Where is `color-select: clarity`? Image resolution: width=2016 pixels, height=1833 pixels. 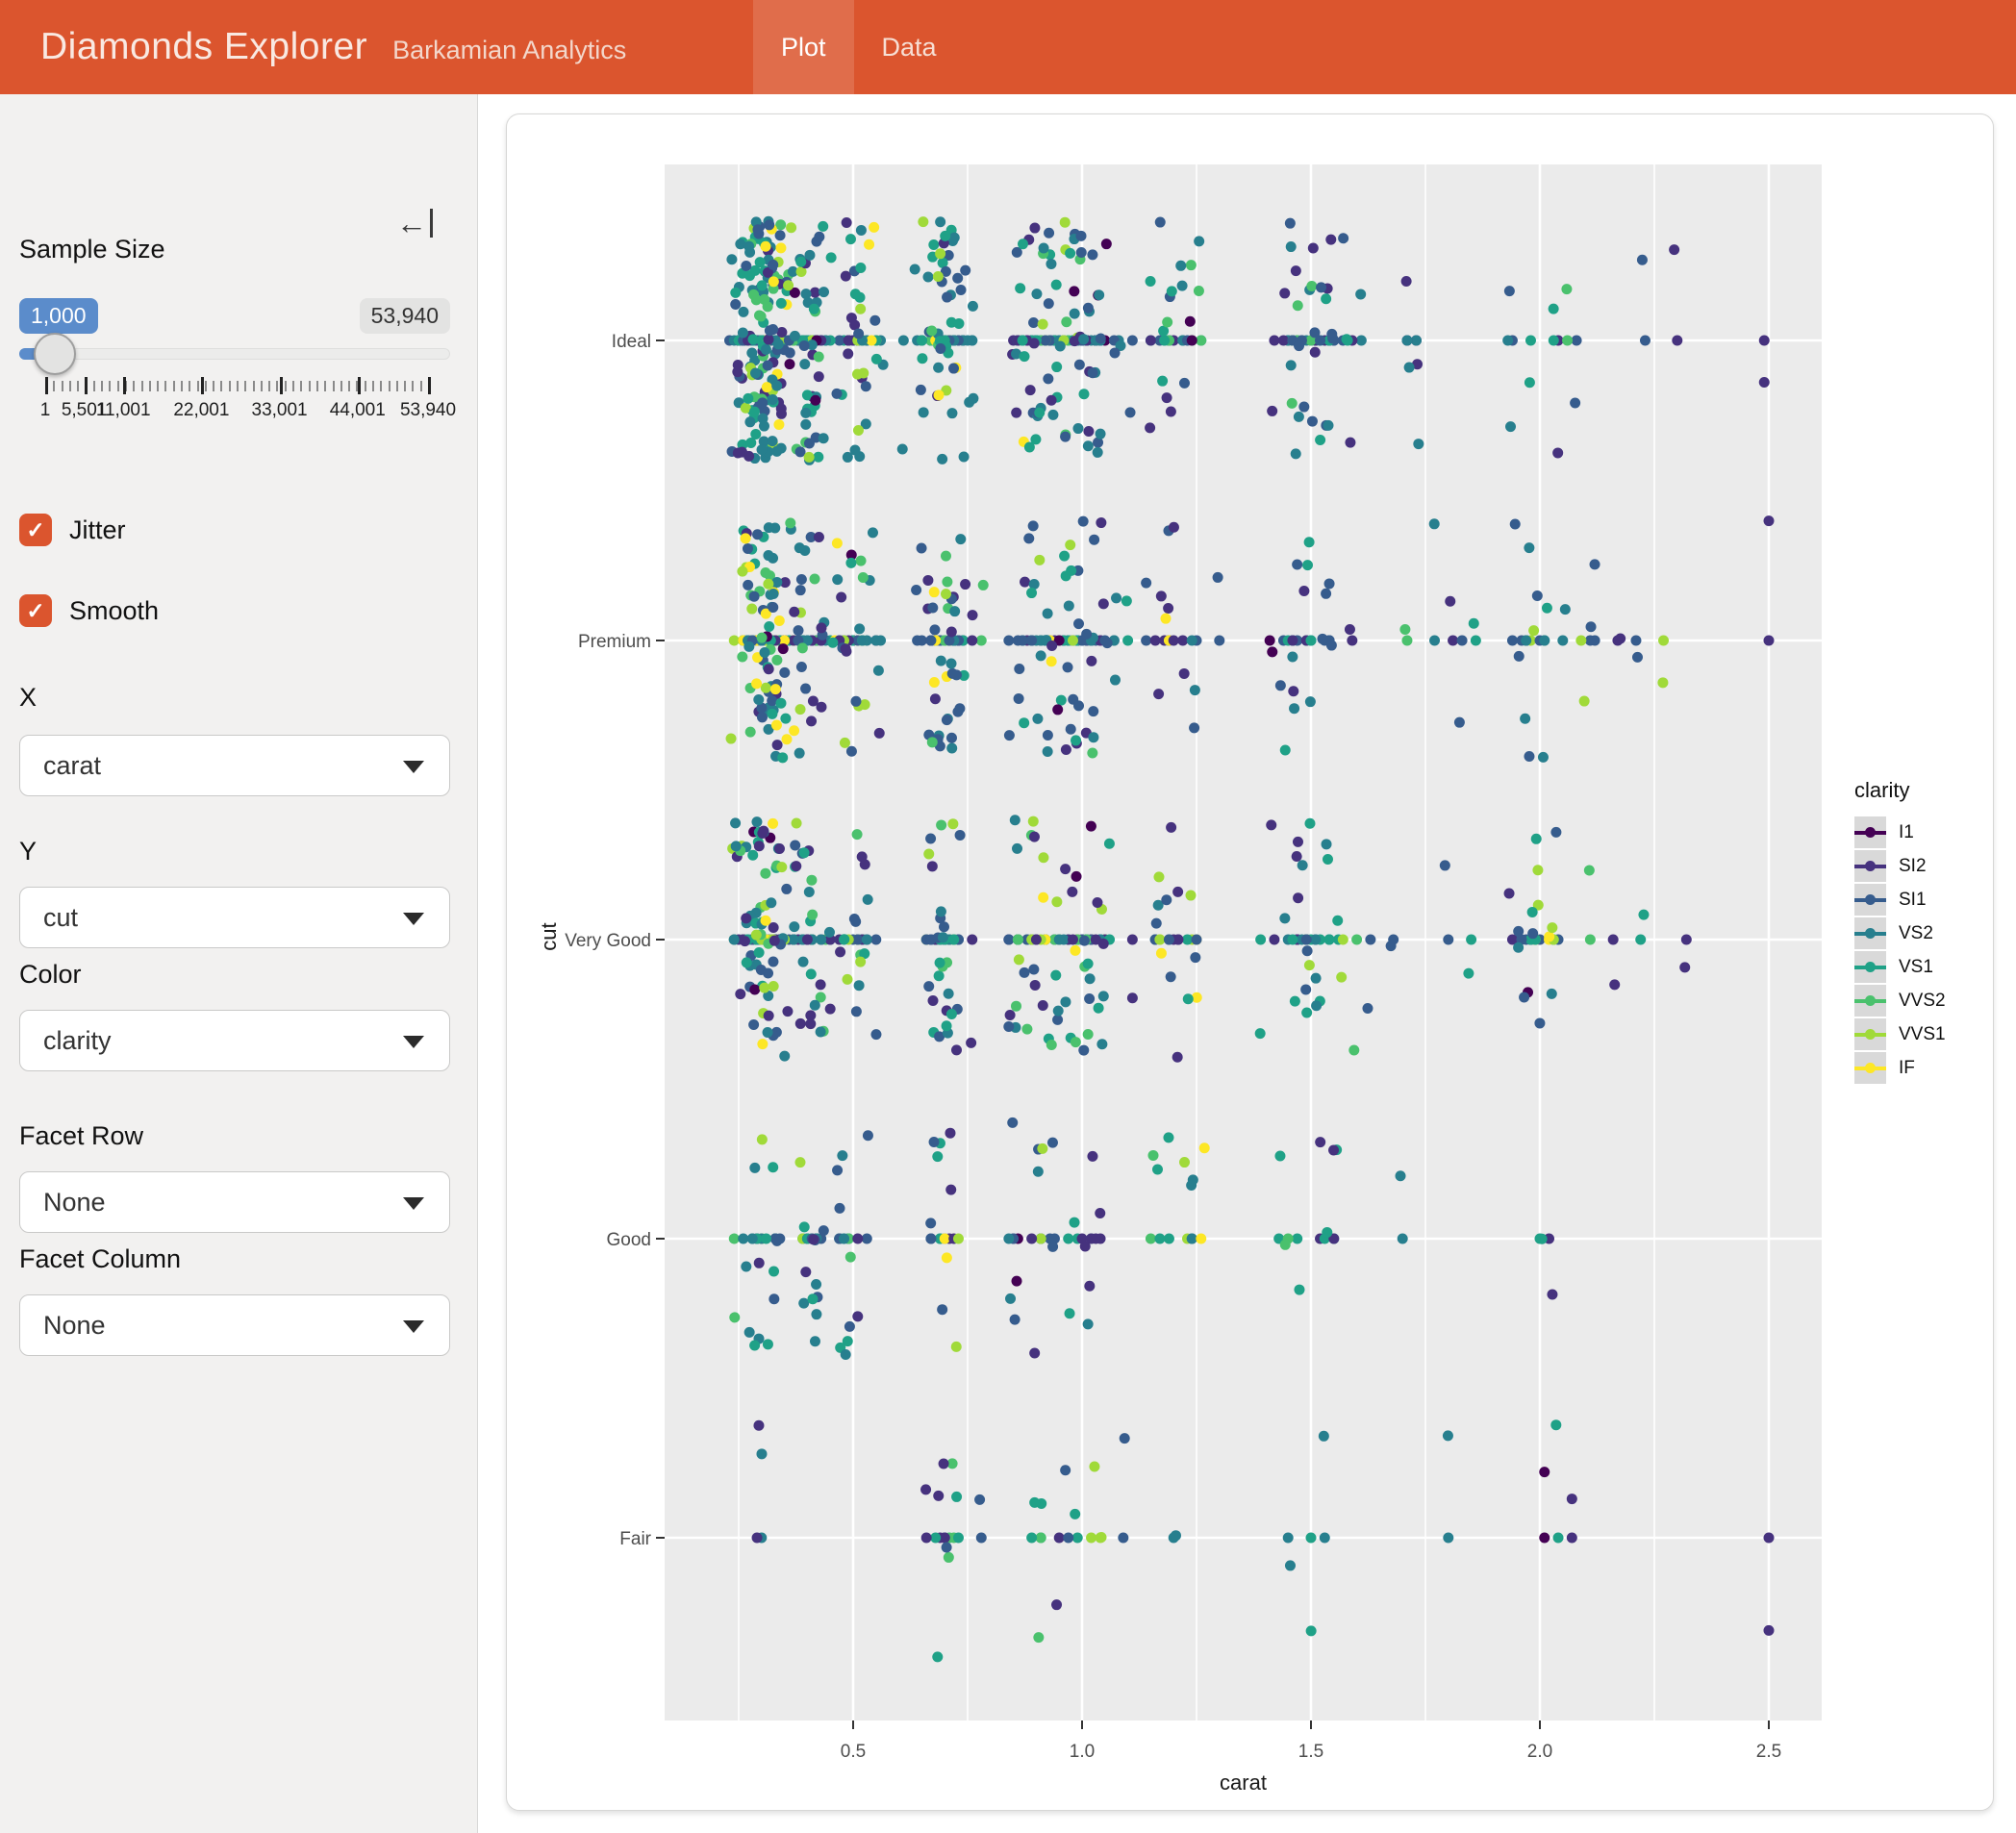 color-select: clarity is located at coordinates (235, 1040).